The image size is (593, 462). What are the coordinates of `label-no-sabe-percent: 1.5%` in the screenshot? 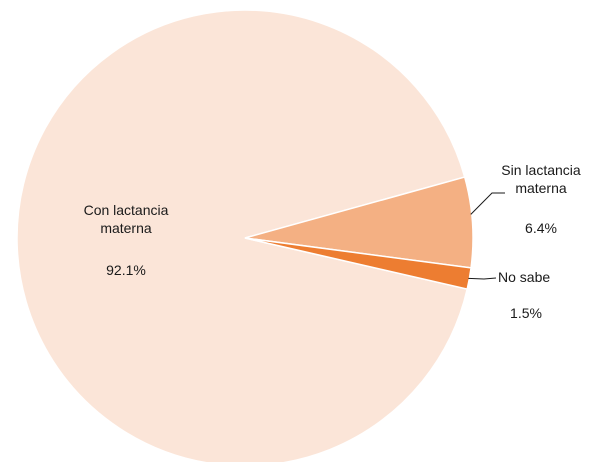 It's located at (526, 313).